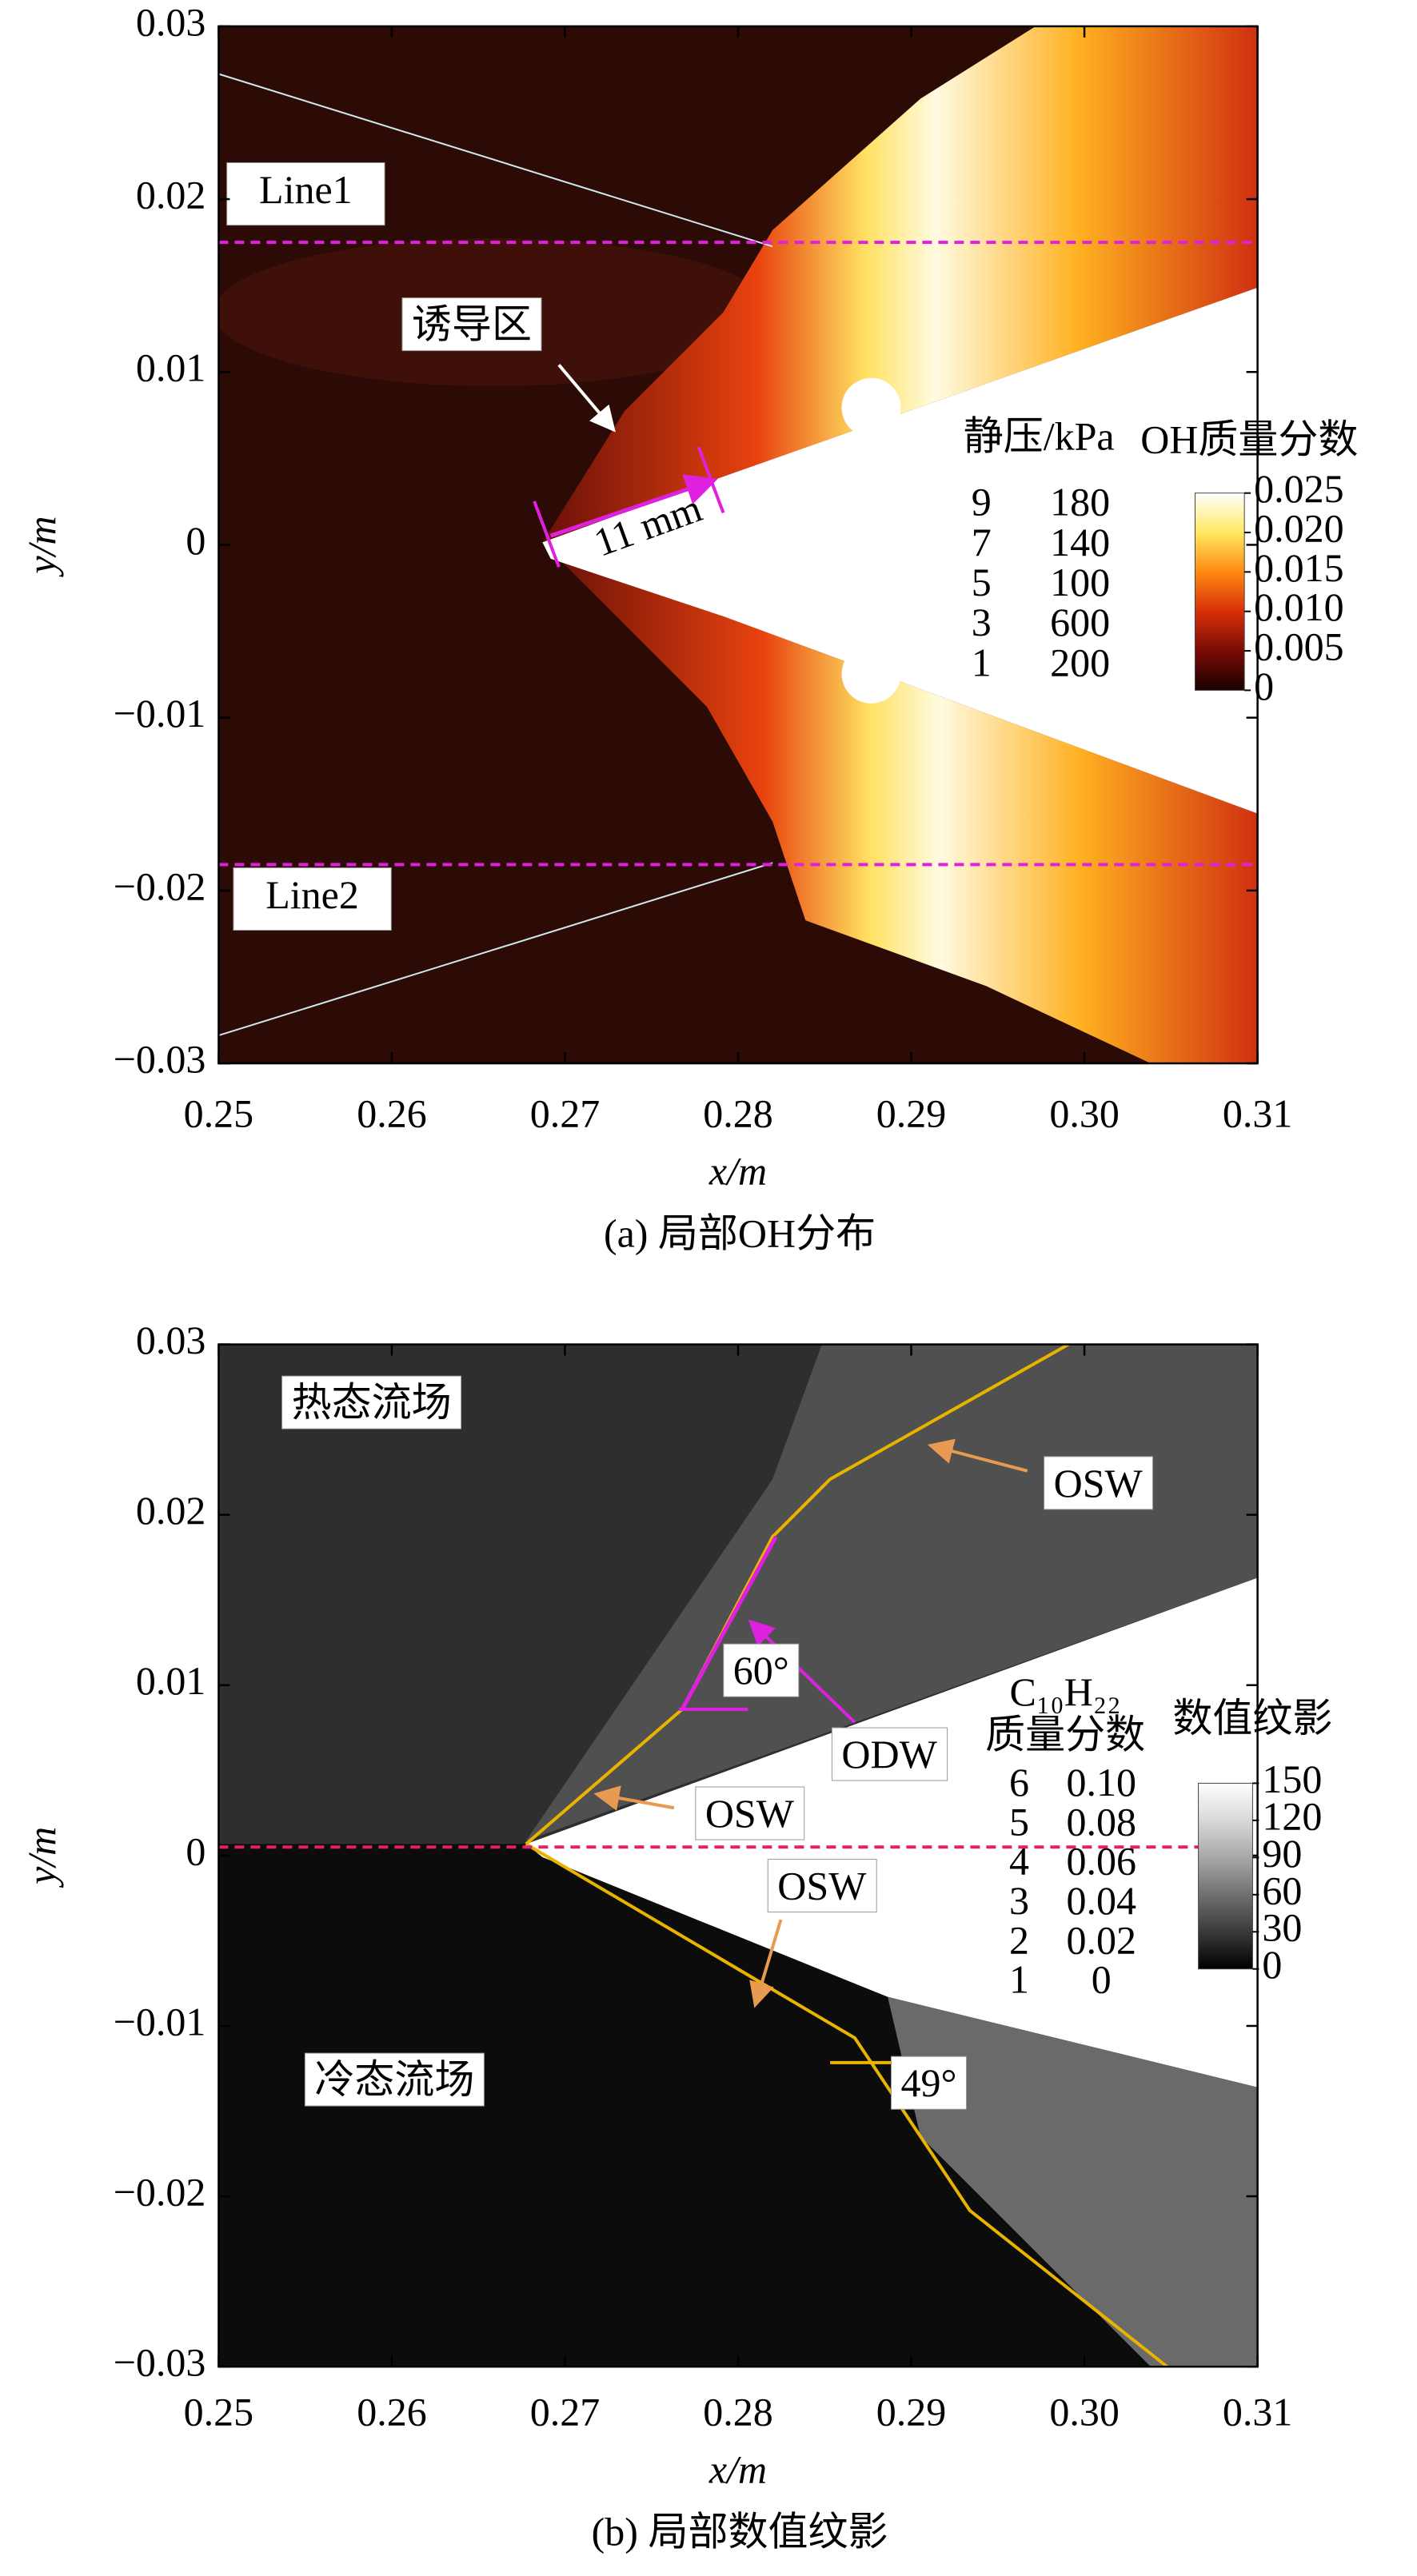  Describe the element at coordinates (496, 160) in the screenshot. I see `boundary-line` at that location.